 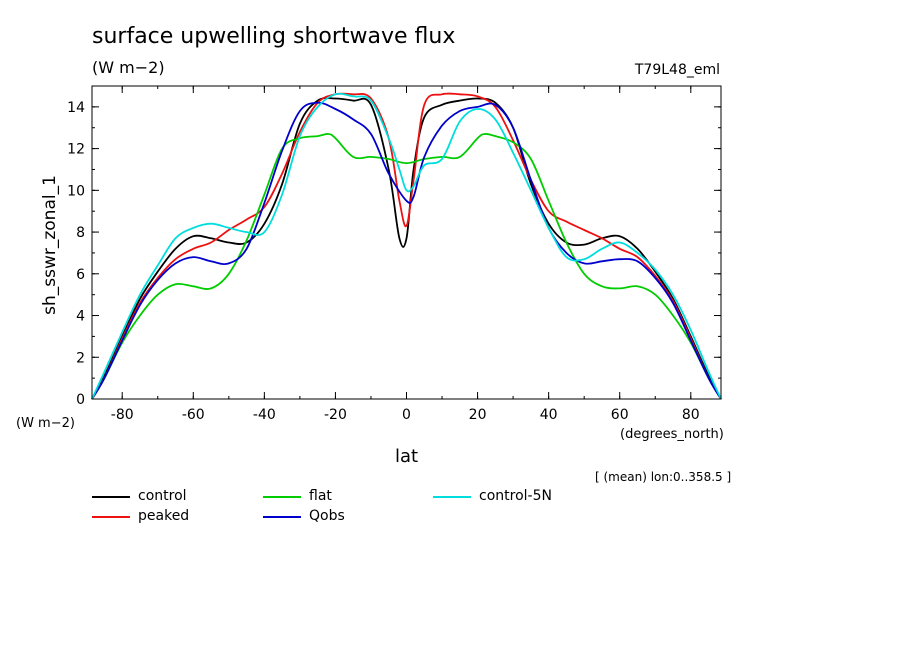 What do you see at coordinates (76, 108) in the screenshot?
I see `y-tick-label: 14` at bounding box center [76, 108].